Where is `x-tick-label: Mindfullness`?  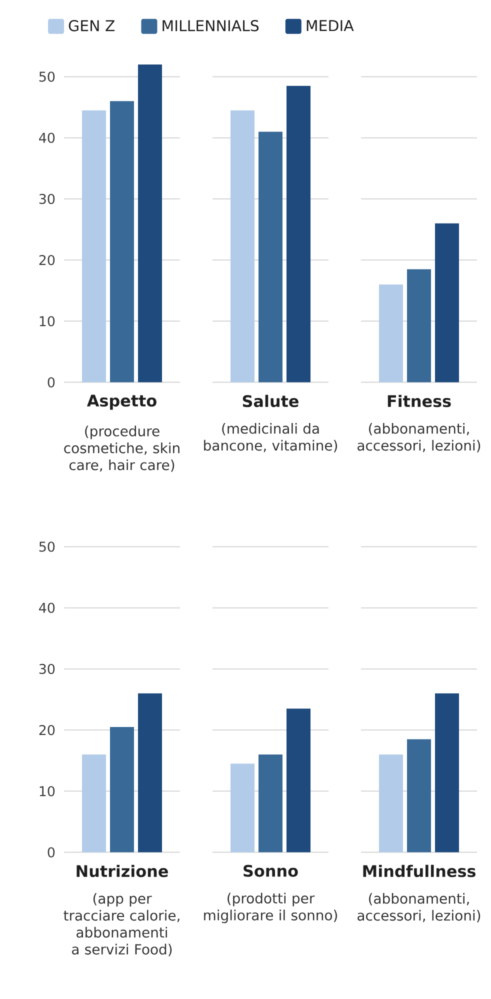 x-tick-label: Mindfullness is located at coordinates (419, 871).